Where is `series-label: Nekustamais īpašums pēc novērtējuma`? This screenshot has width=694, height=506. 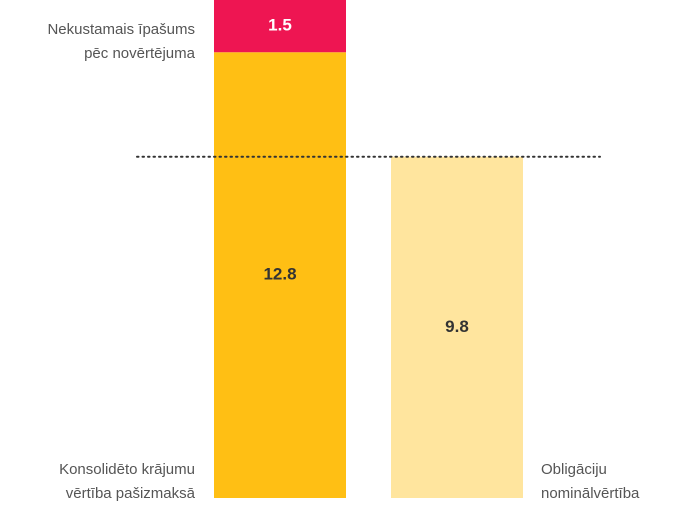
series-label: Nekustamais īpašums pēc novērtējuma is located at coordinates (121, 41).